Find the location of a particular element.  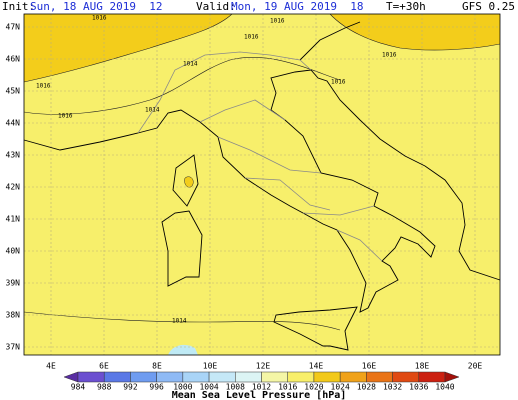

longitude-label: 14E is located at coordinates (316, 366).